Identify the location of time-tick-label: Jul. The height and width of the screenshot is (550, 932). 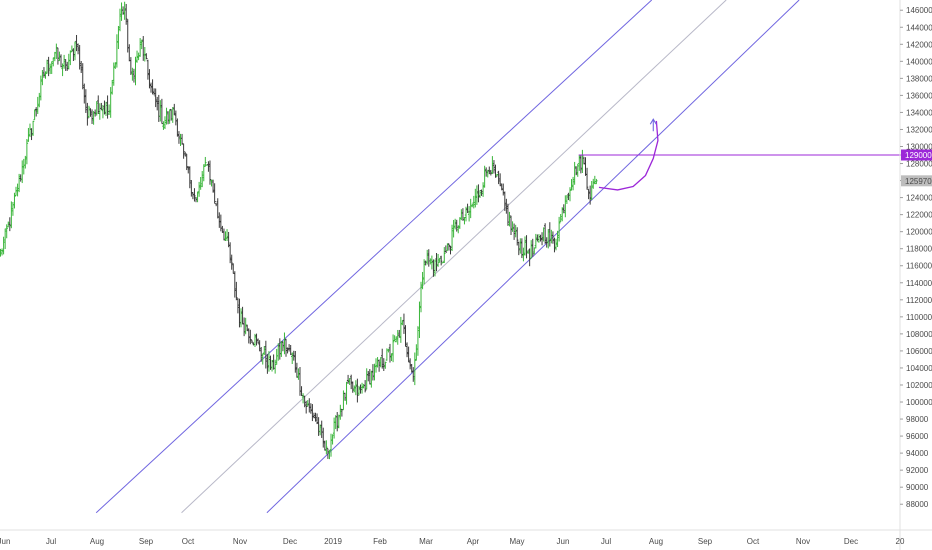
(51, 541).